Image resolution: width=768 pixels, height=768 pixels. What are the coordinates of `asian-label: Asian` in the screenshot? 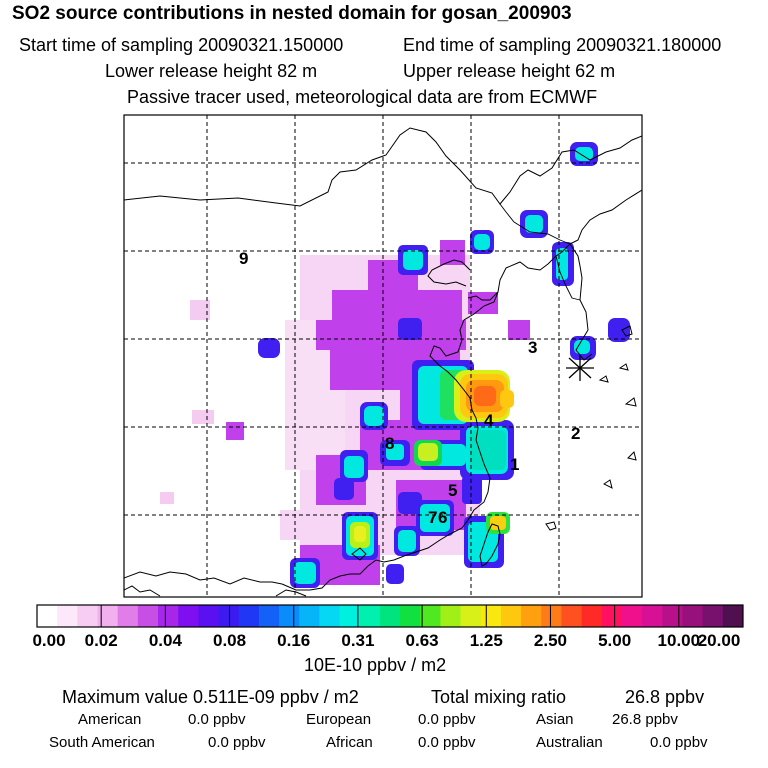 It's located at (555, 719).